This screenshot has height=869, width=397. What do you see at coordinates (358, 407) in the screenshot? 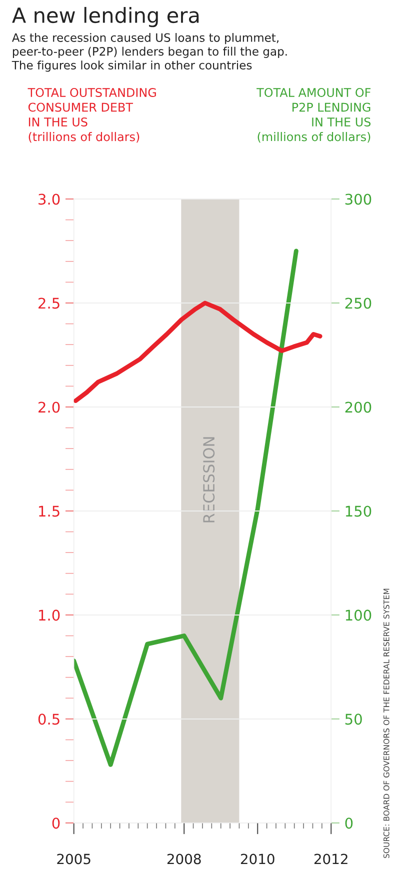
I see `y2-tick-label: 200` at bounding box center [358, 407].